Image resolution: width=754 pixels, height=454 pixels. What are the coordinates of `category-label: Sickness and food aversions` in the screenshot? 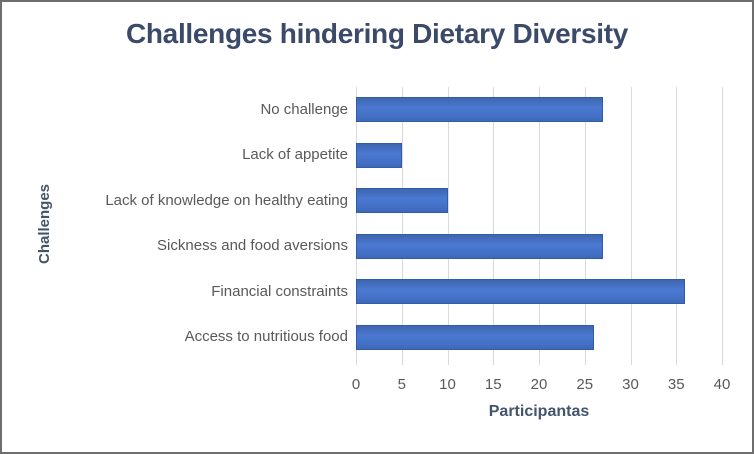 It's located at (252, 246).